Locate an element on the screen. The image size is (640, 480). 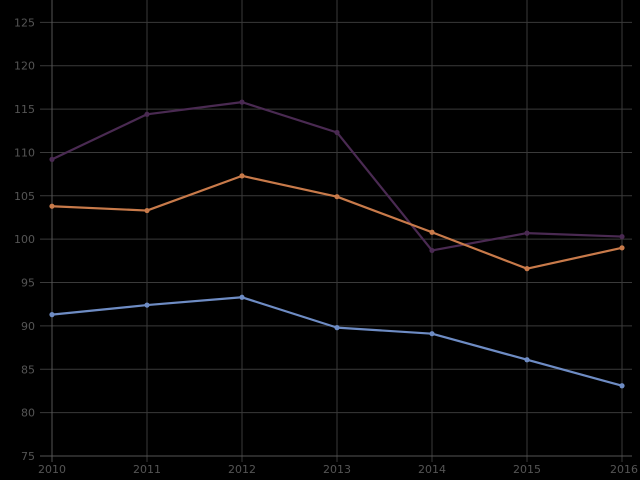
x-tick-label: 2011 is located at coordinates (147, 469).